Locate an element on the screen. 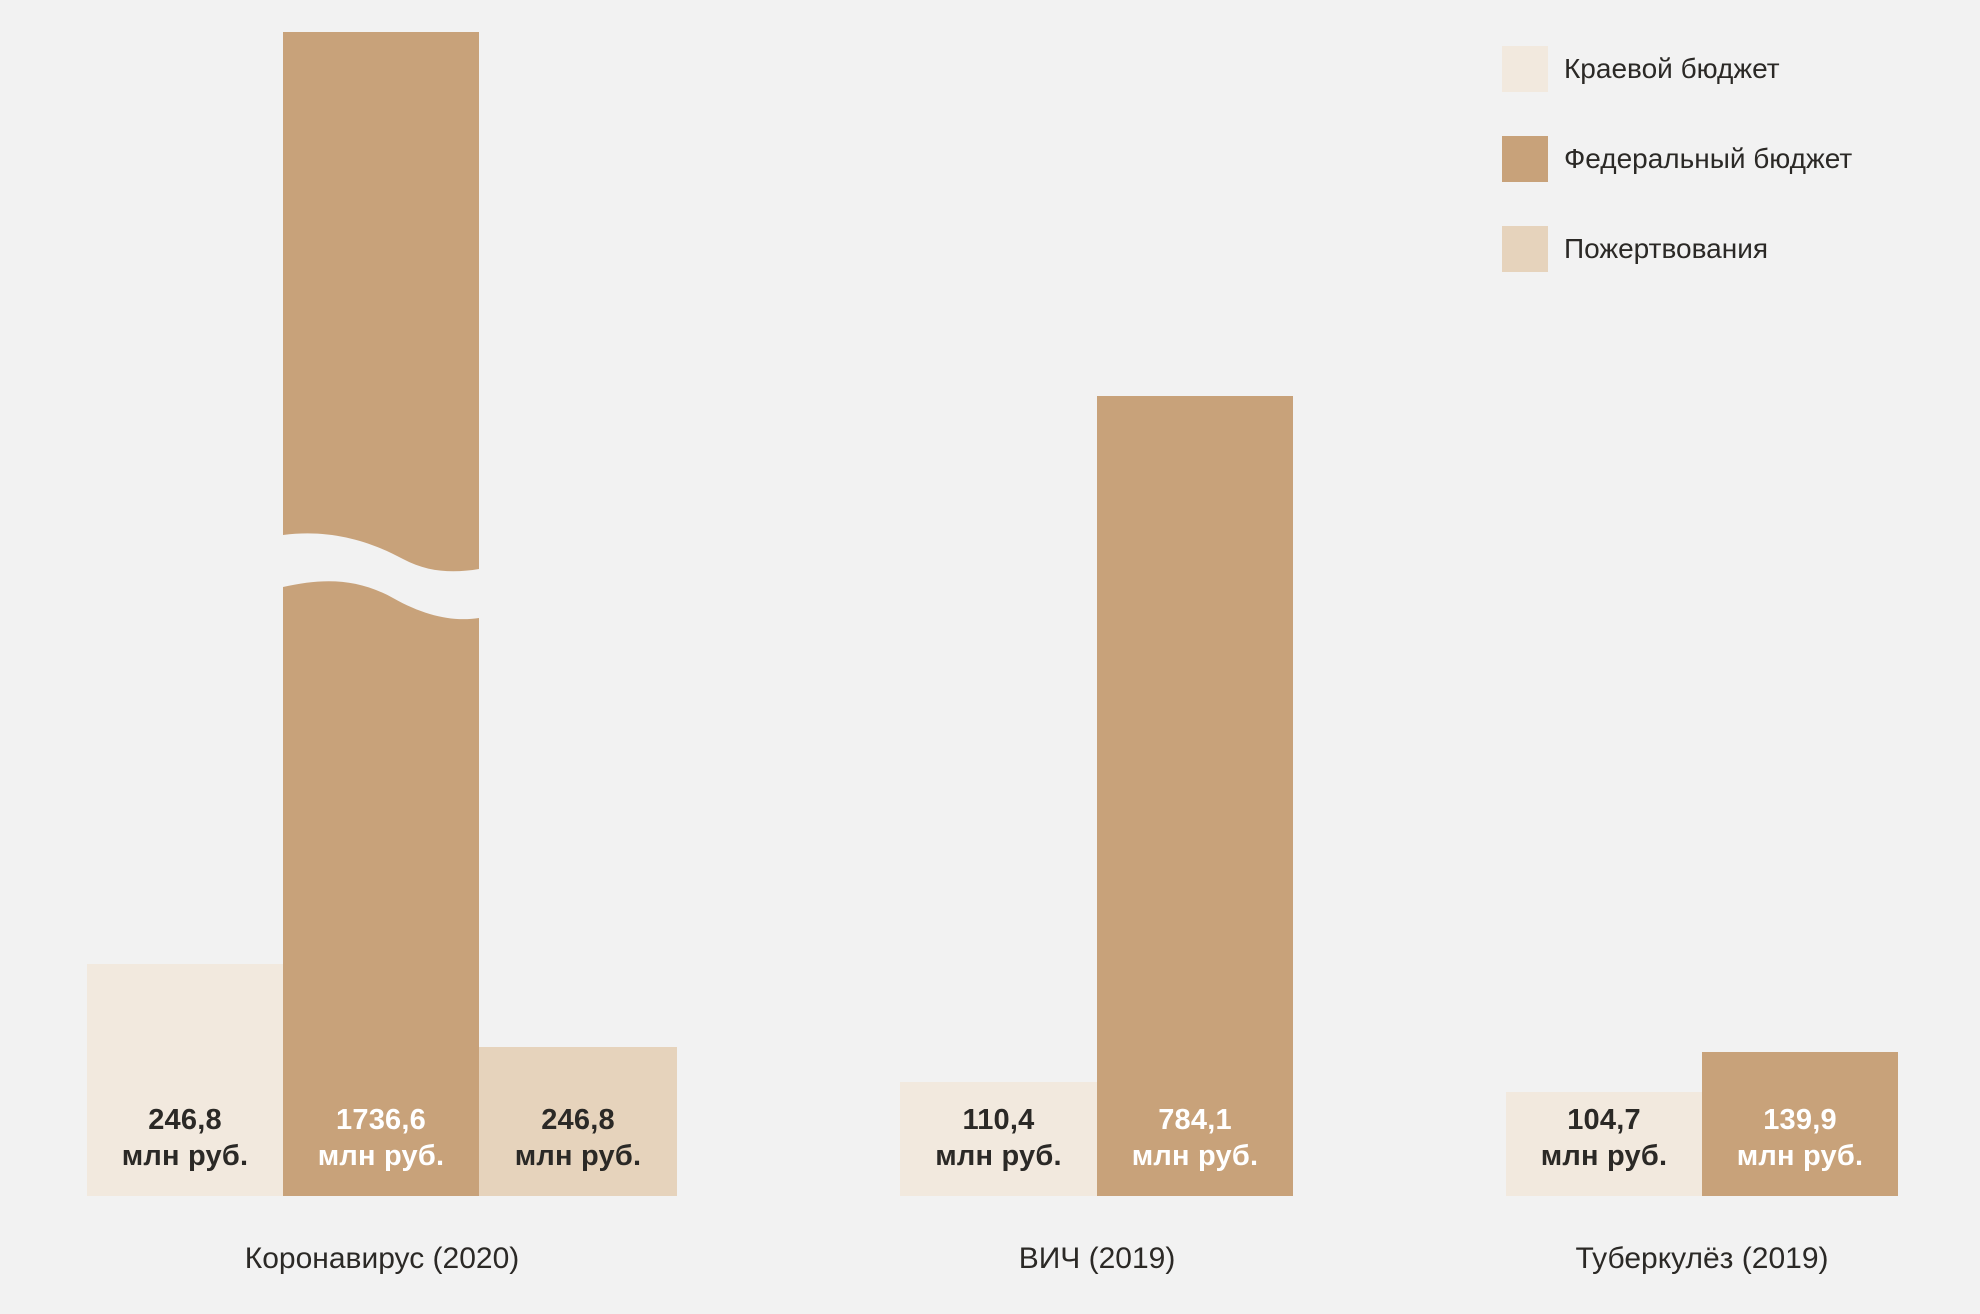 The width and height of the screenshot is (1980, 1314). category-label-hiv: ВИЧ (2019) is located at coordinates (1097, 1258).